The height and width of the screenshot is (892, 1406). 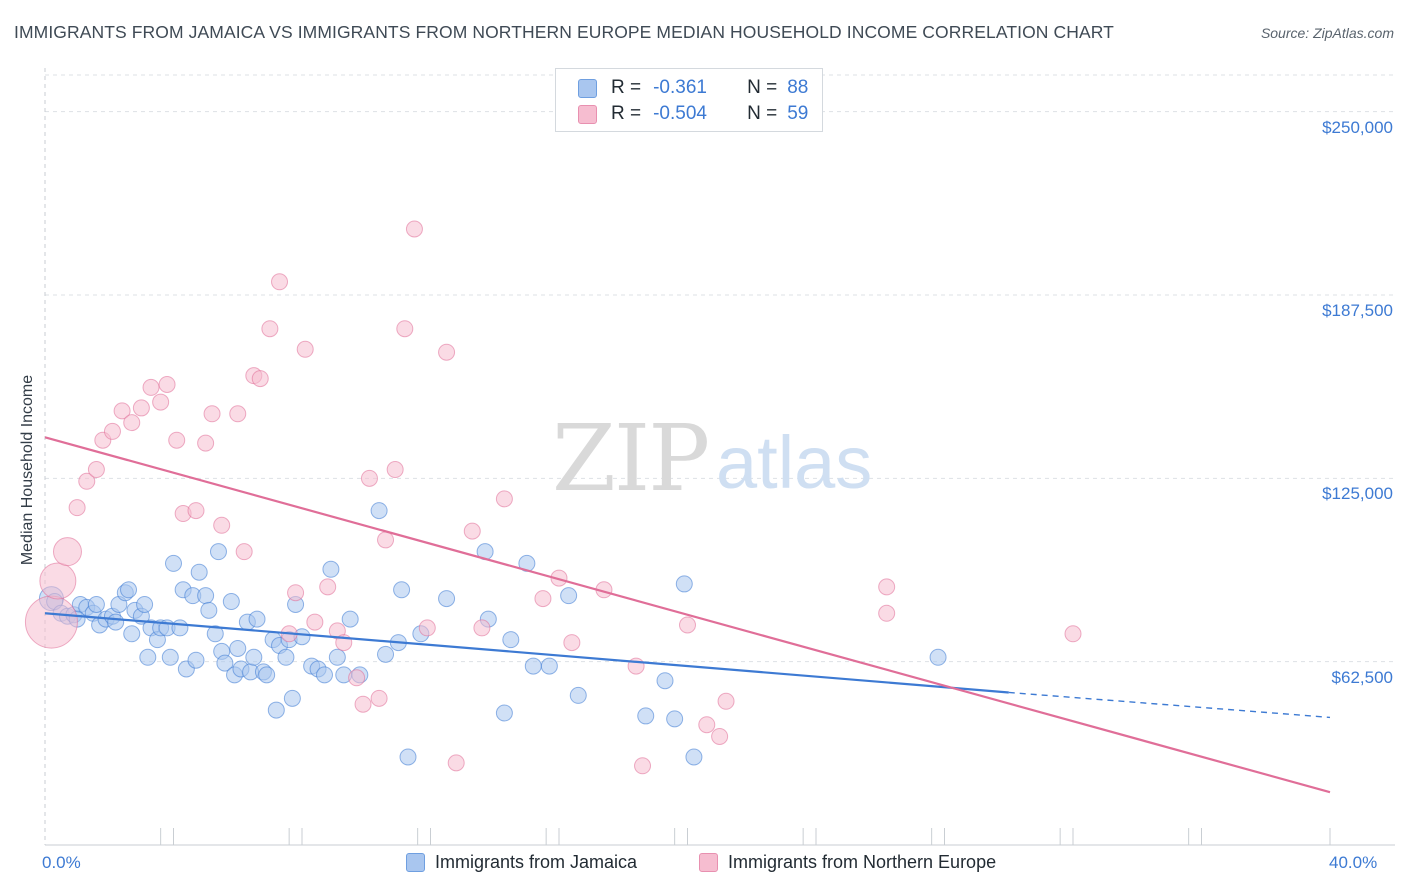 I want to click on bottom-legend-swatch-northern-europe, so click(x=708, y=862).